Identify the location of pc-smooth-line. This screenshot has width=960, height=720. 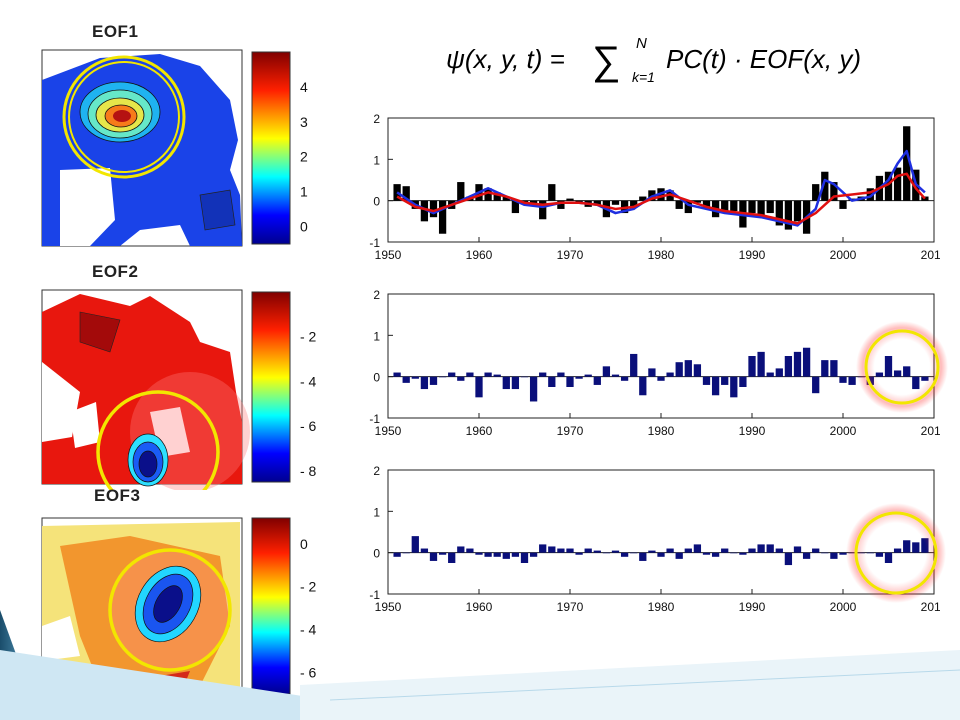
(661, 198).